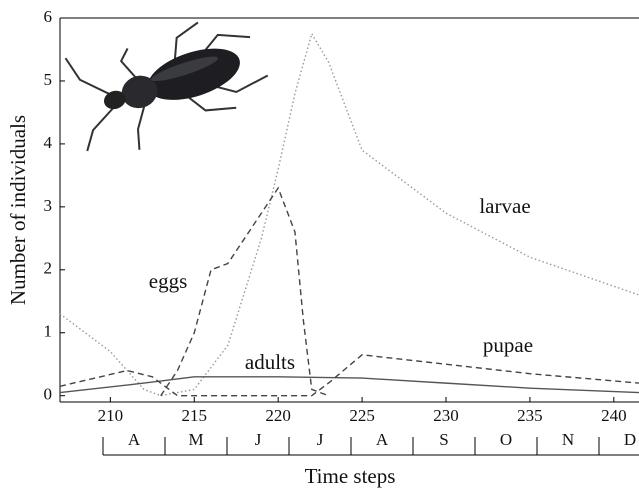  What do you see at coordinates (443, 439) in the screenshot?
I see `month-label: S` at bounding box center [443, 439].